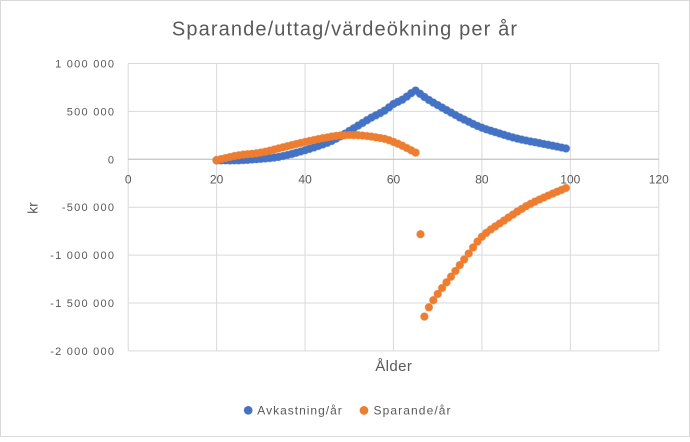  I want to click on svg-text: 120, so click(659, 179).